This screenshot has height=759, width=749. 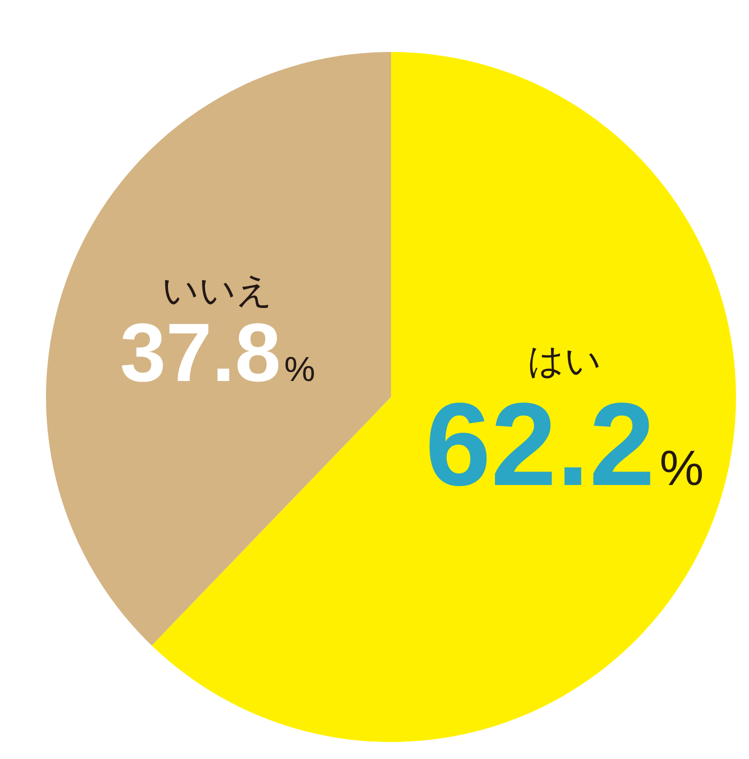 What do you see at coordinates (564, 445) in the screenshot?
I see `data-label: 62.2%` at bounding box center [564, 445].